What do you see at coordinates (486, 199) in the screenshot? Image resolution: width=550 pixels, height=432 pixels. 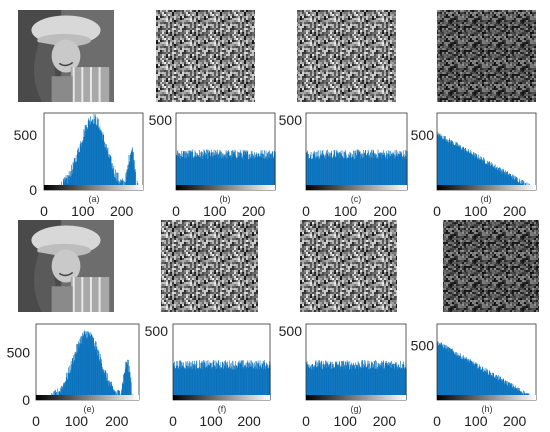 I see `panel-caption: (d)` at bounding box center [486, 199].